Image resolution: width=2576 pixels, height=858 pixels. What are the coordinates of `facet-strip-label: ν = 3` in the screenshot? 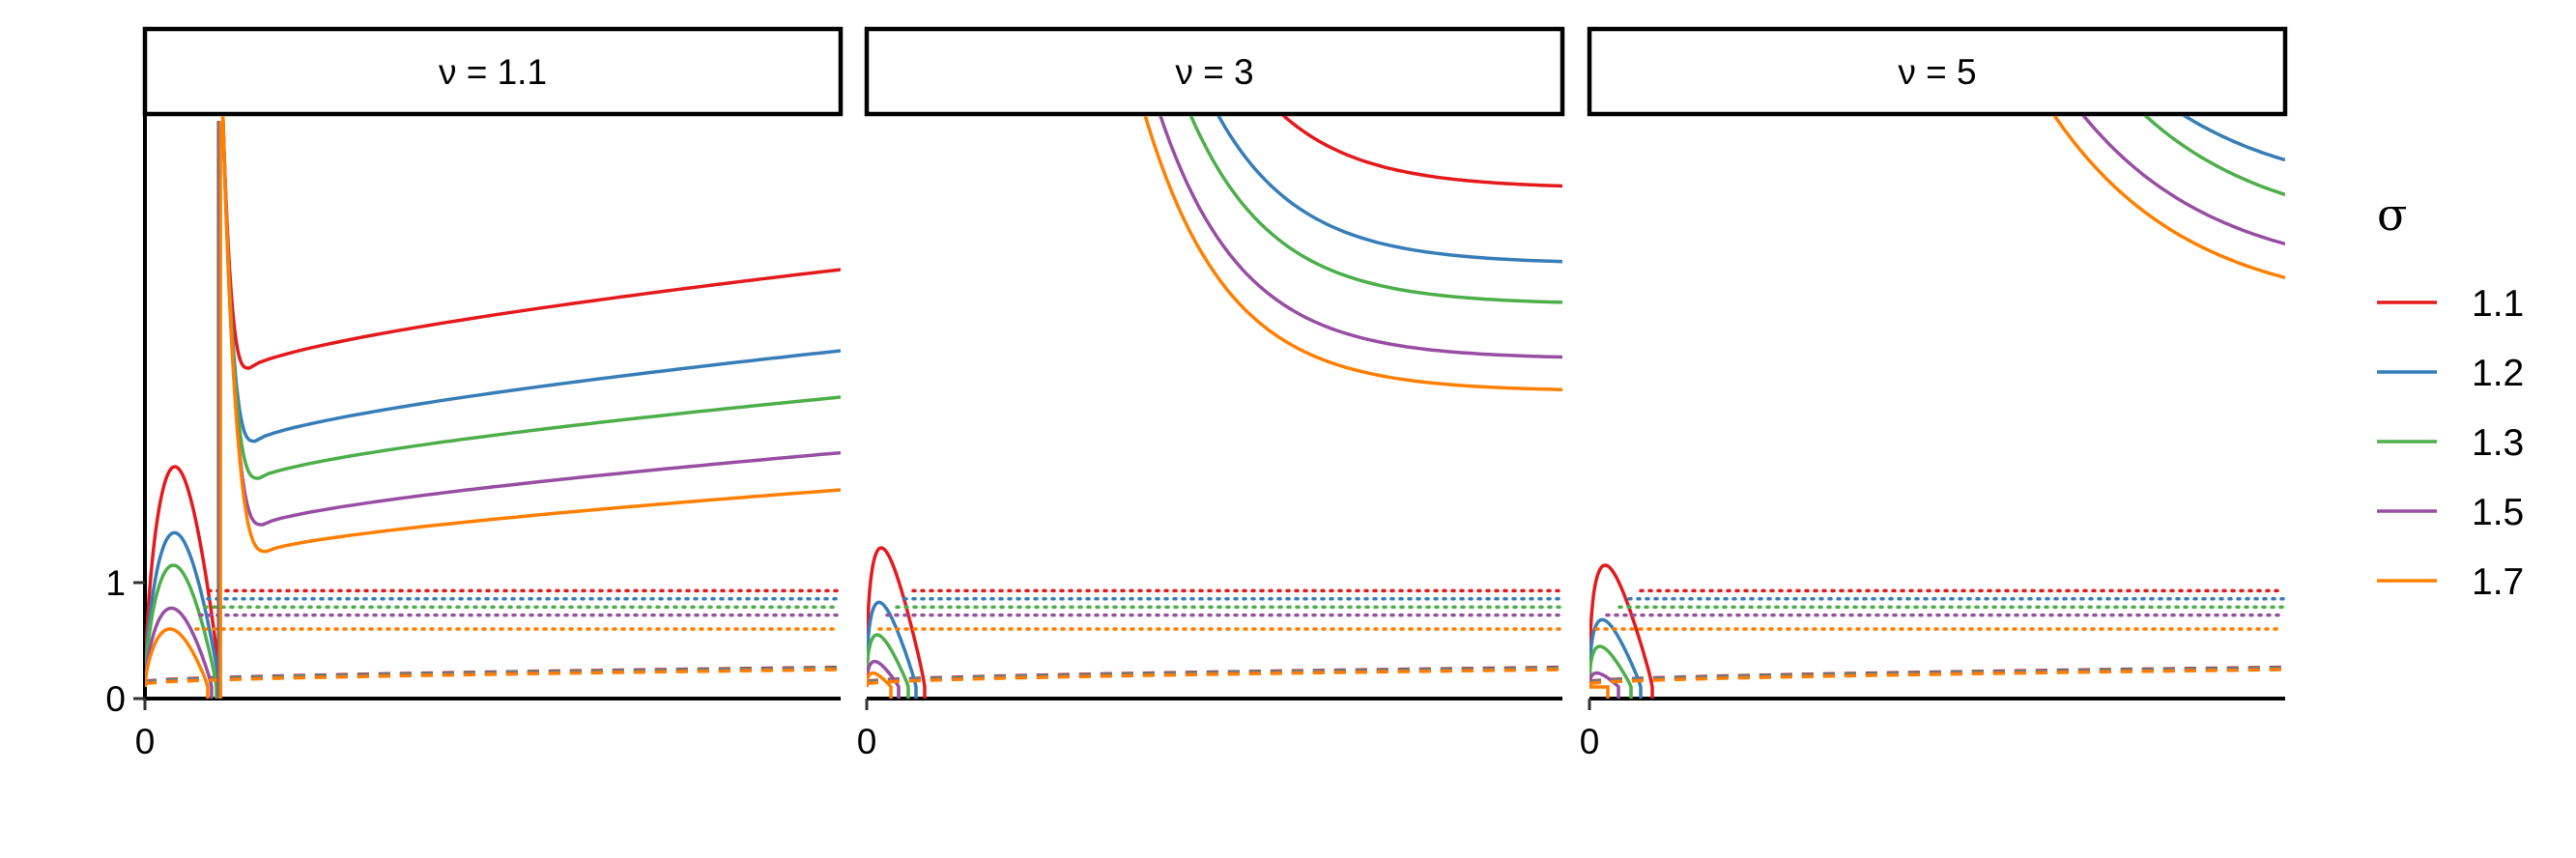 It's located at (1214, 72).